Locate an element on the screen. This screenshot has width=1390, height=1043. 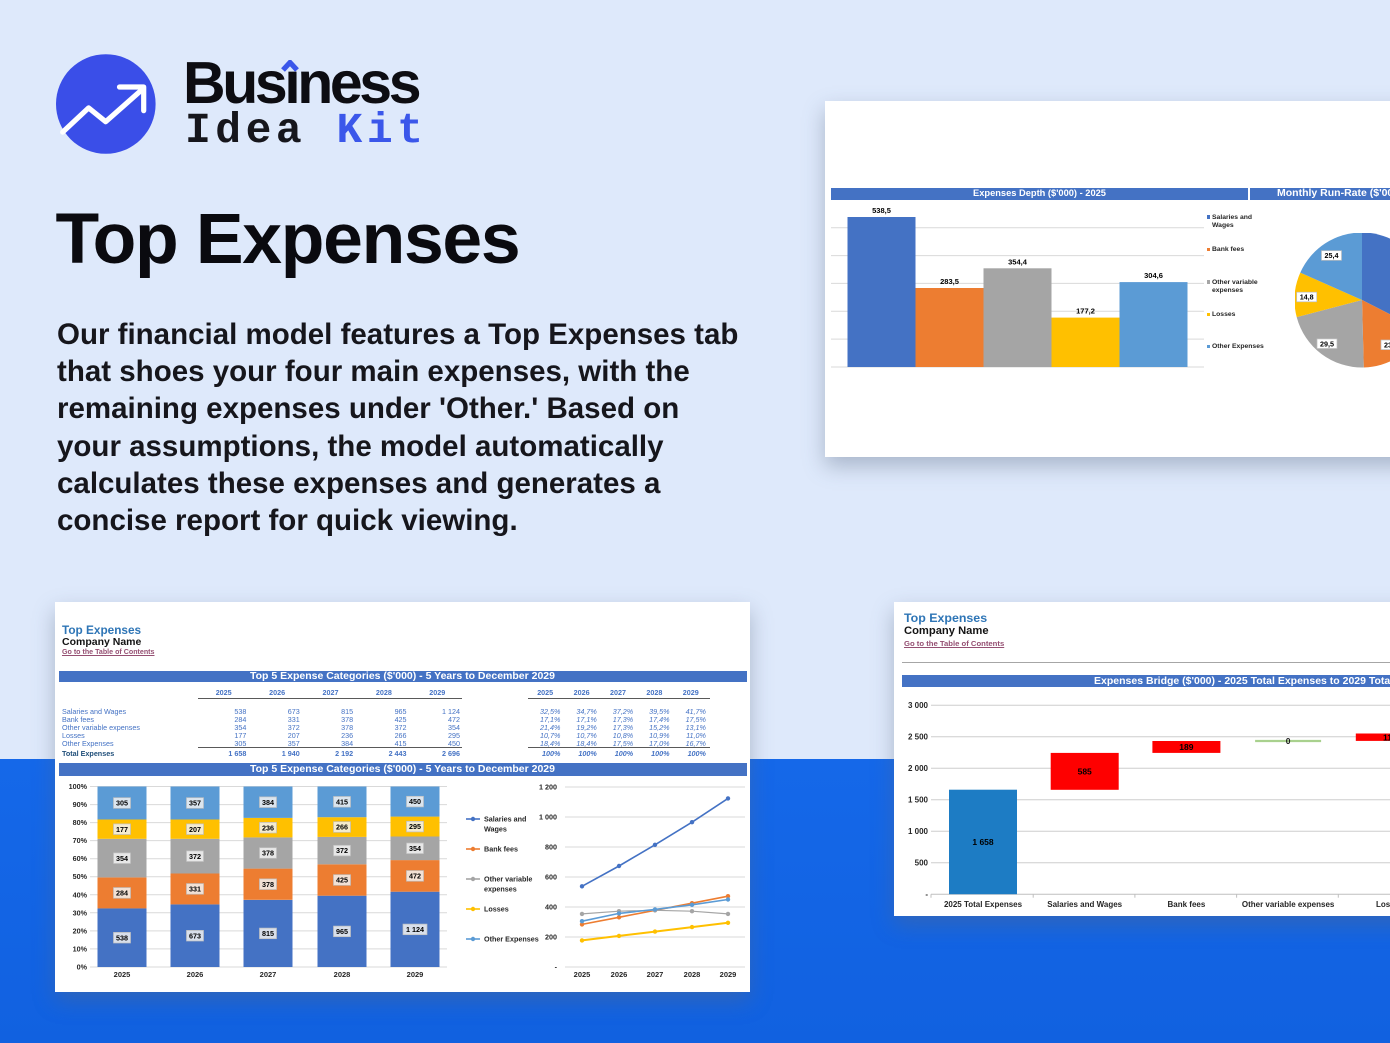
svg-text: 23,6 is located at coordinates (1387, 344).